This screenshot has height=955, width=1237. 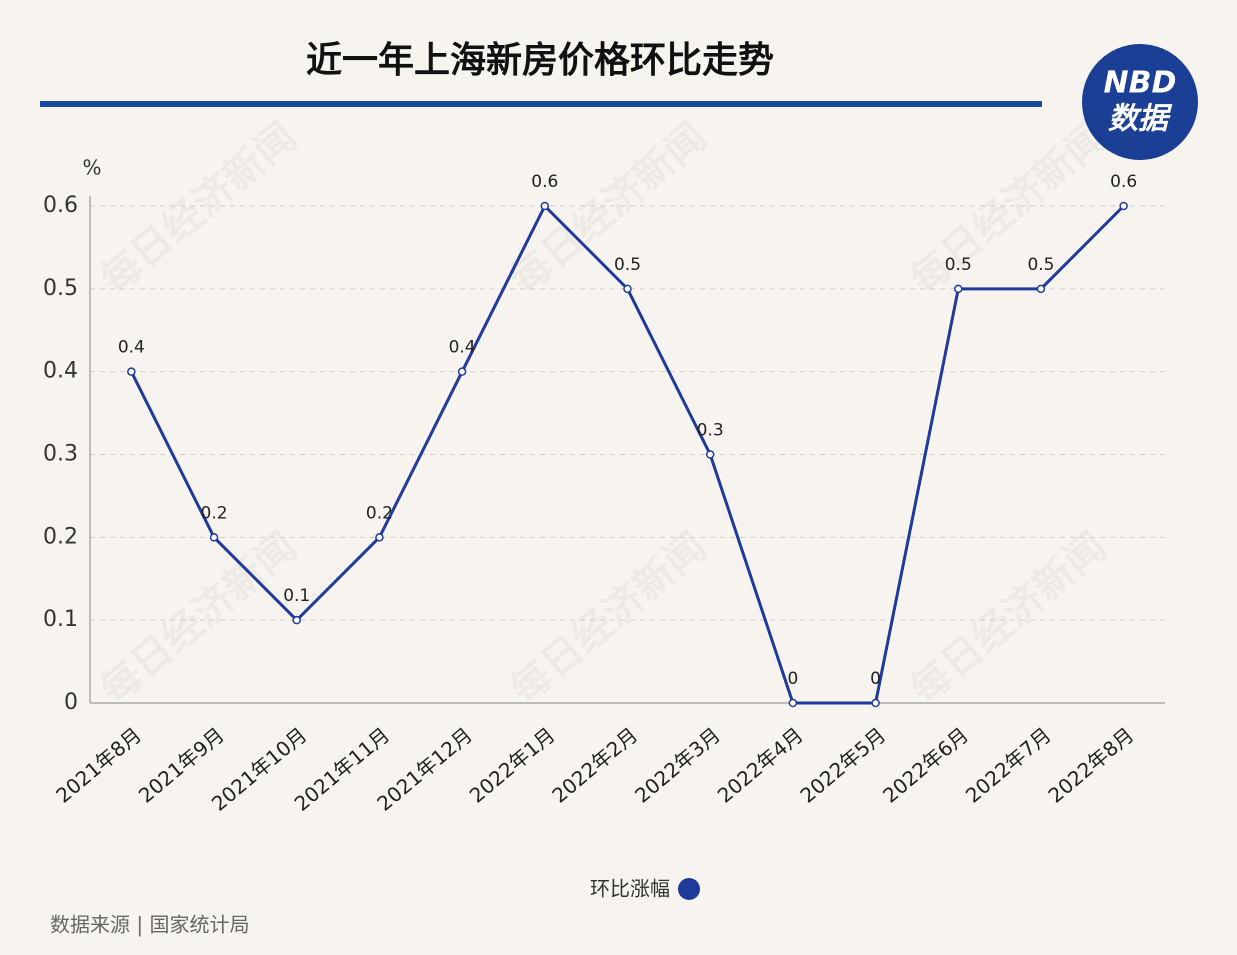 I want to click on source: 数据来源 | 国家统计局, so click(x=149, y=925).